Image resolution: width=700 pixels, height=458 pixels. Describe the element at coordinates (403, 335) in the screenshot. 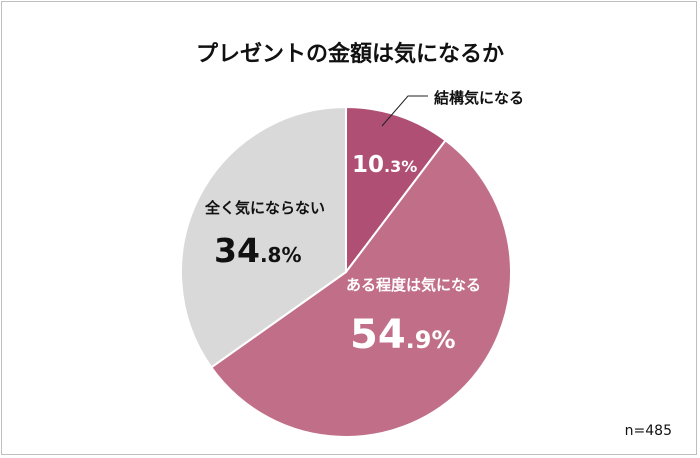

I see `slice-value-large: 54.9%` at that location.